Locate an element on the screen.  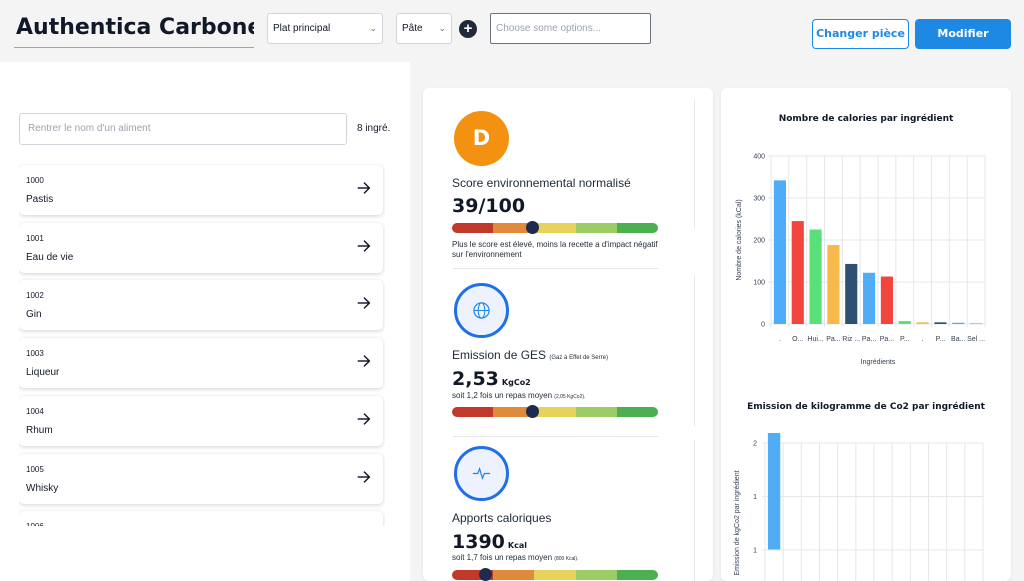
ingredient-name: Eau de vie is located at coordinates (50, 257).